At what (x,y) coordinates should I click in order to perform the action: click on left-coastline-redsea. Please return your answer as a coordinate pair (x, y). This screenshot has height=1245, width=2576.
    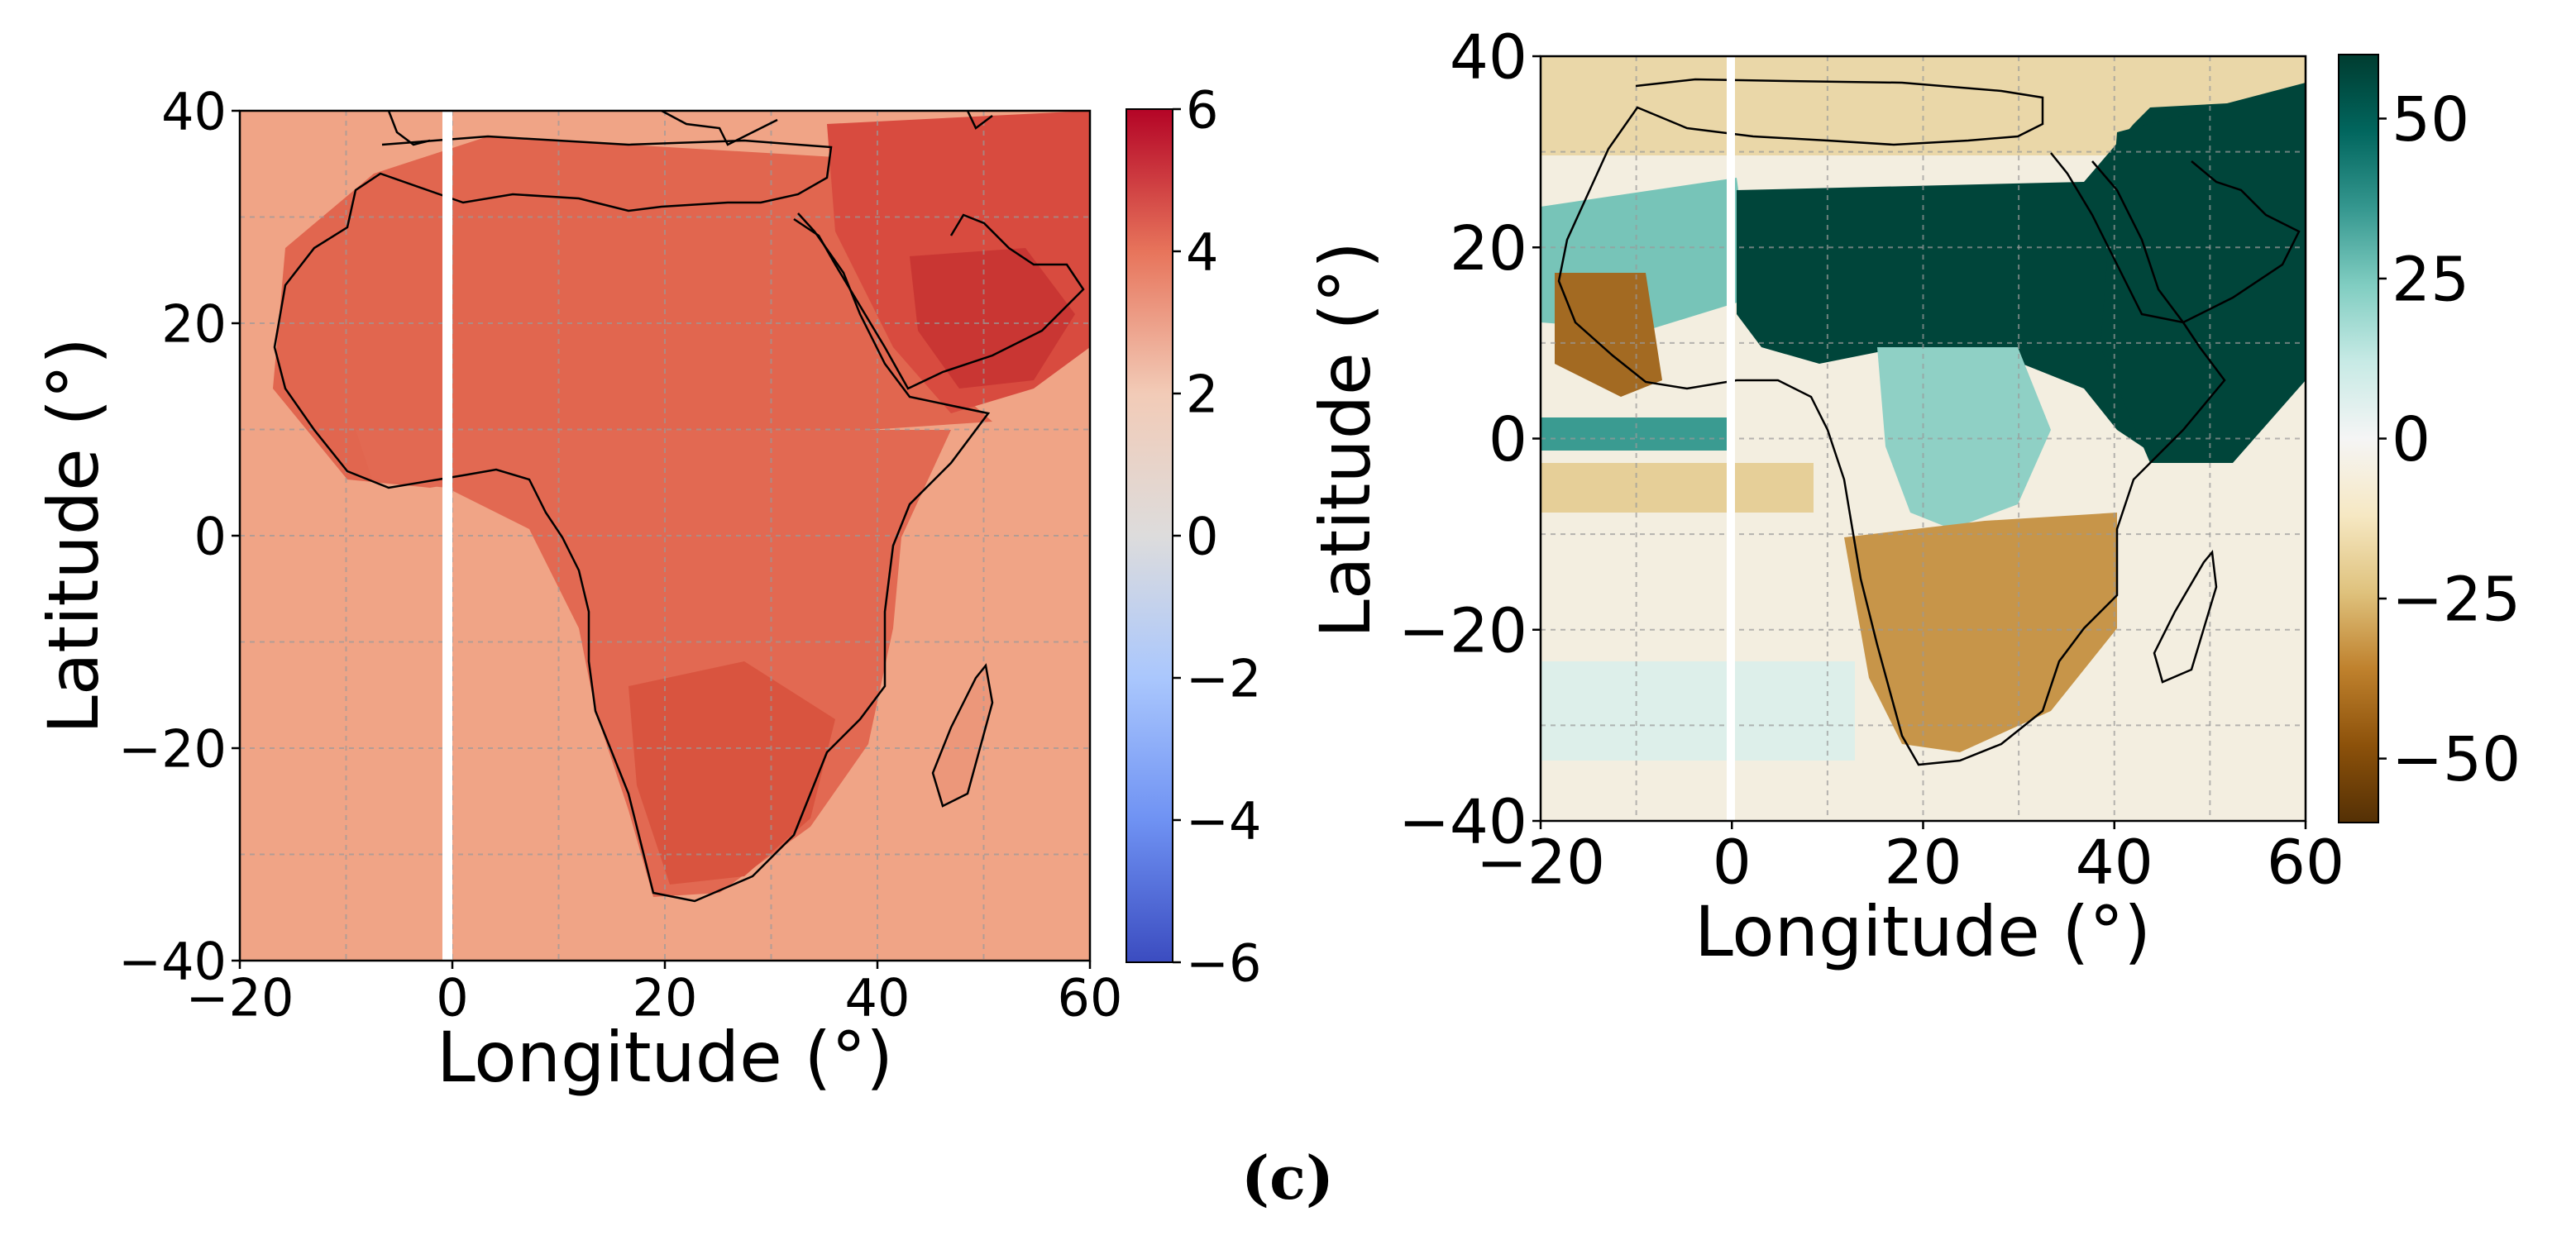
    Looking at the image, I should click on (939, 301).